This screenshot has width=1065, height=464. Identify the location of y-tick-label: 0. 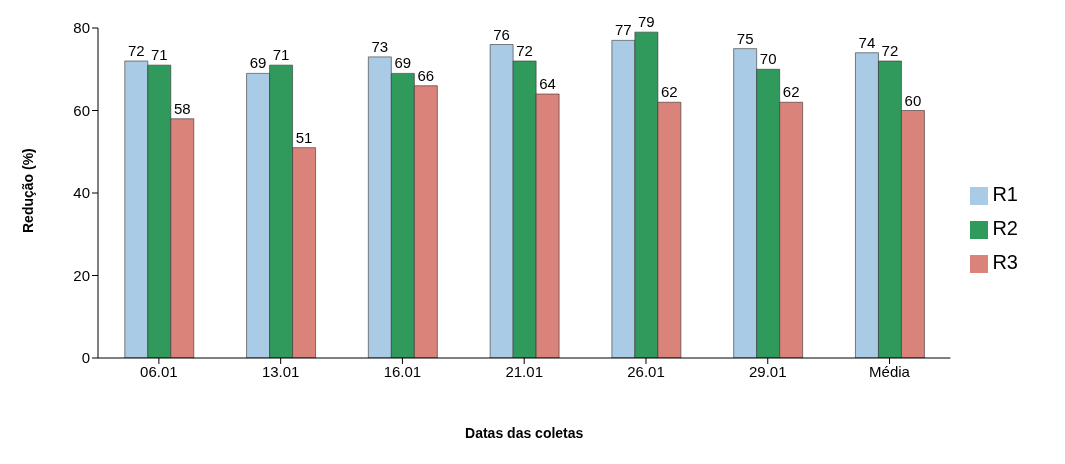
(85, 358).